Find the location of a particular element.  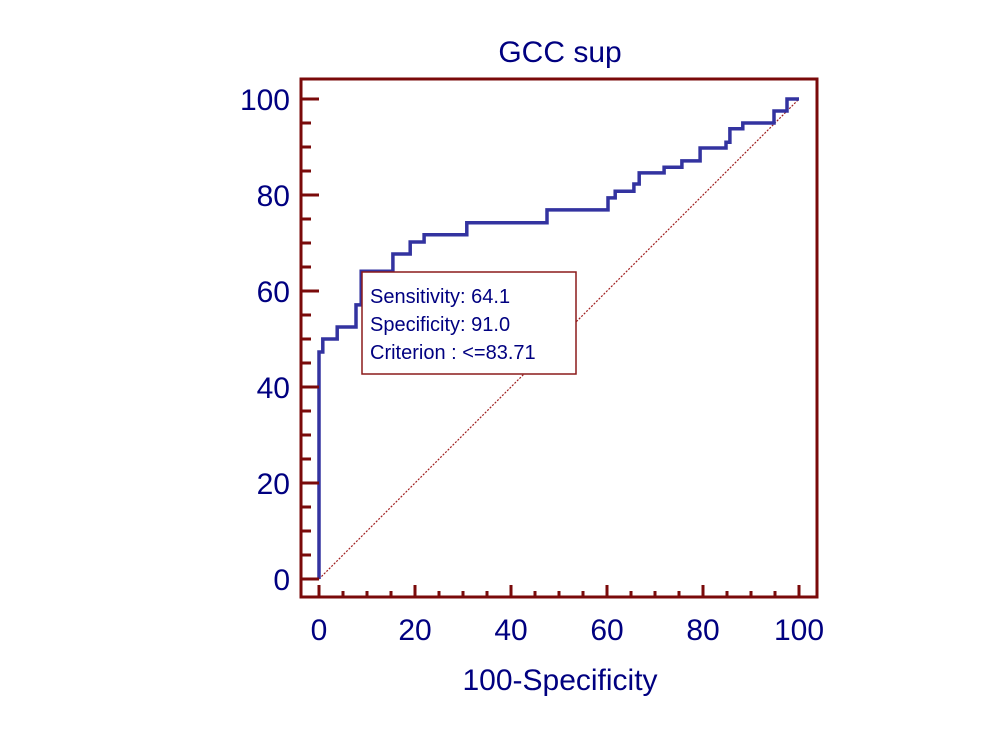

criterion-label: Criterion : <=83.71 is located at coordinates (453, 353).